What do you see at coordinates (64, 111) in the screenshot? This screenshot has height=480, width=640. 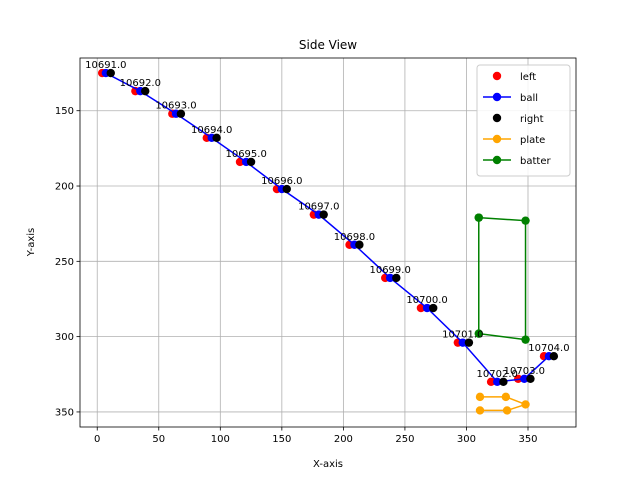 I see `y-tick-label: 150` at bounding box center [64, 111].